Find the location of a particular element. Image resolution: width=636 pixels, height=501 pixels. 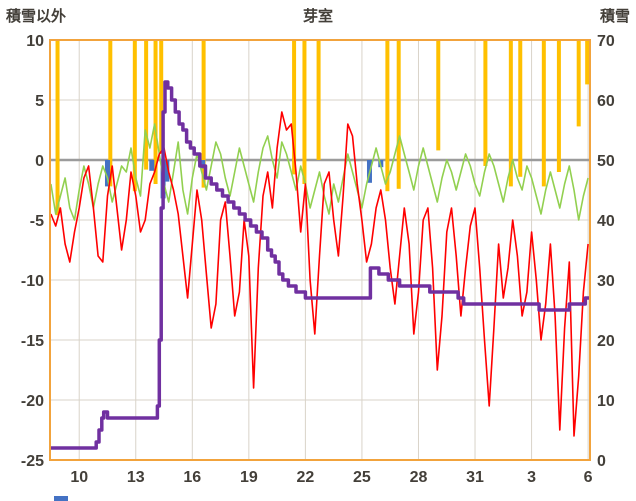

x-axis-tick-label: 28 is located at coordinates (419, 477).